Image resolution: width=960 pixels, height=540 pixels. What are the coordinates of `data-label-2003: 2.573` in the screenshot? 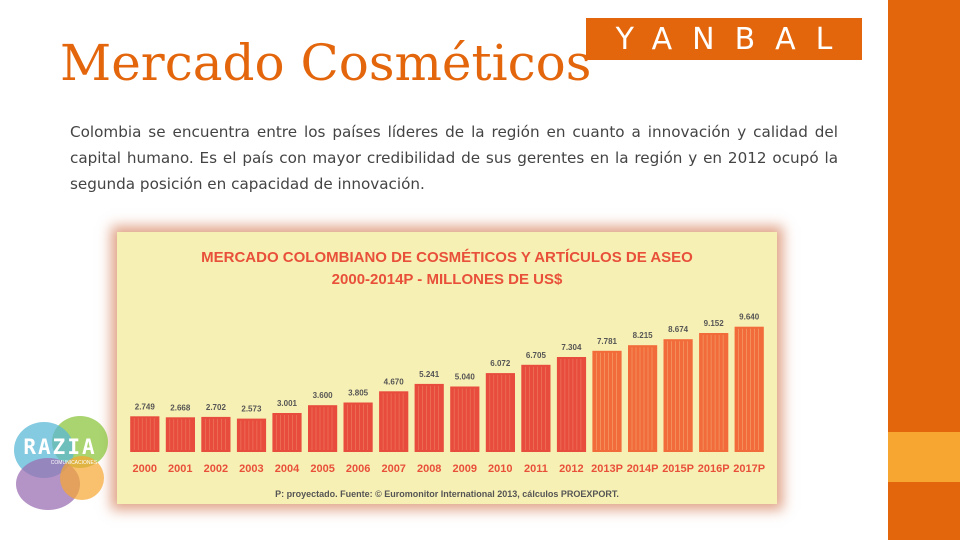 It's located at (251, 409).